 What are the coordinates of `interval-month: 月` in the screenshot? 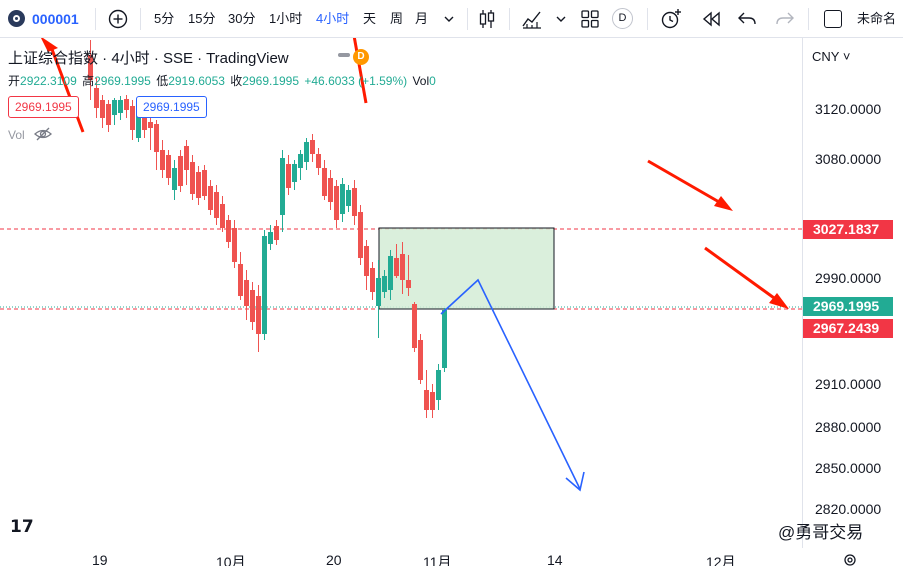 It's located at (422, 18).